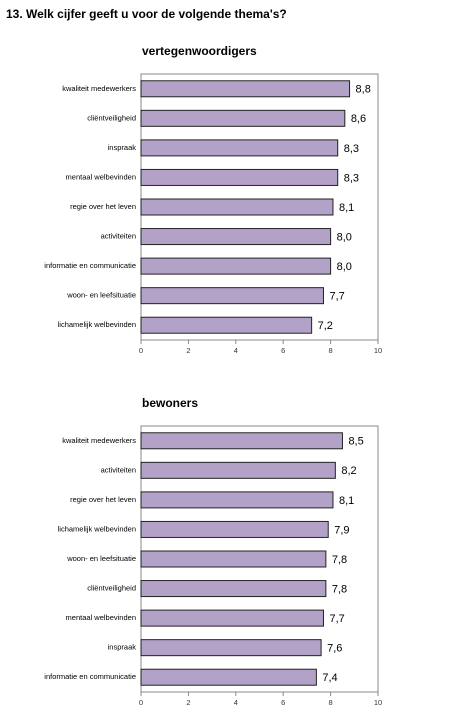 This screenshot has height=724, width=454. Describe the element at coordinates (355, 442) in the screenshot. I see `value-label: 8,5` at that location.